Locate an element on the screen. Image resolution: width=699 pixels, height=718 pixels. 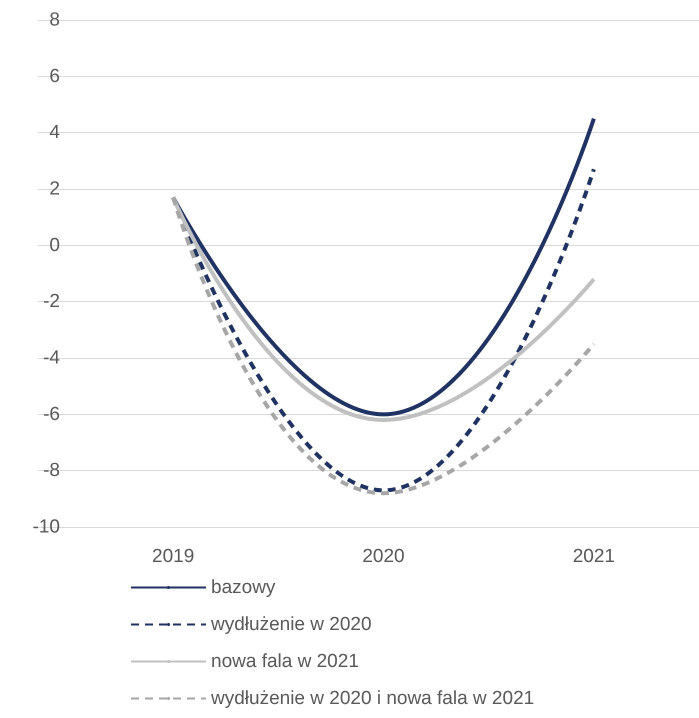
legend-label: bazowy is located at coordinates (243, 587).